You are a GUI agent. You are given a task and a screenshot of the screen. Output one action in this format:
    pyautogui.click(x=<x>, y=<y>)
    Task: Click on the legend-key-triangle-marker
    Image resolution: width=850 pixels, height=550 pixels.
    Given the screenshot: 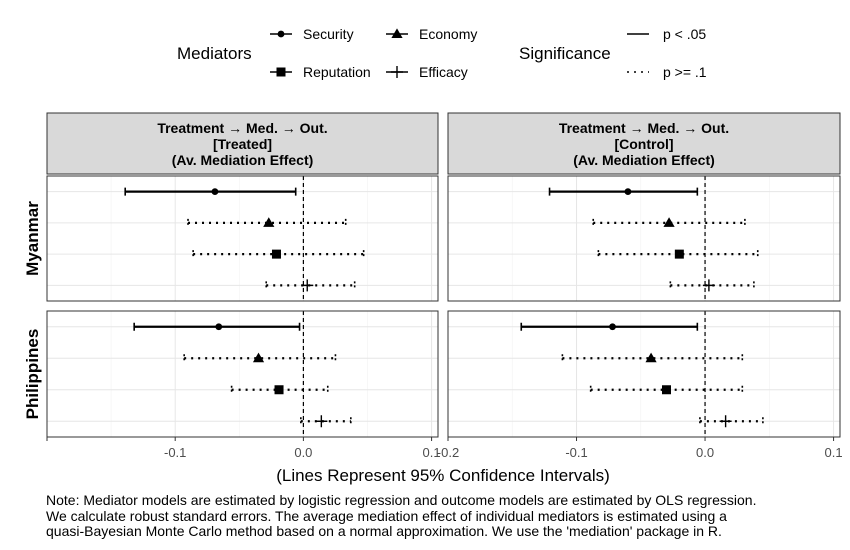 What is the action you would take?
    pyautogui.click(x=397, y=33)
    